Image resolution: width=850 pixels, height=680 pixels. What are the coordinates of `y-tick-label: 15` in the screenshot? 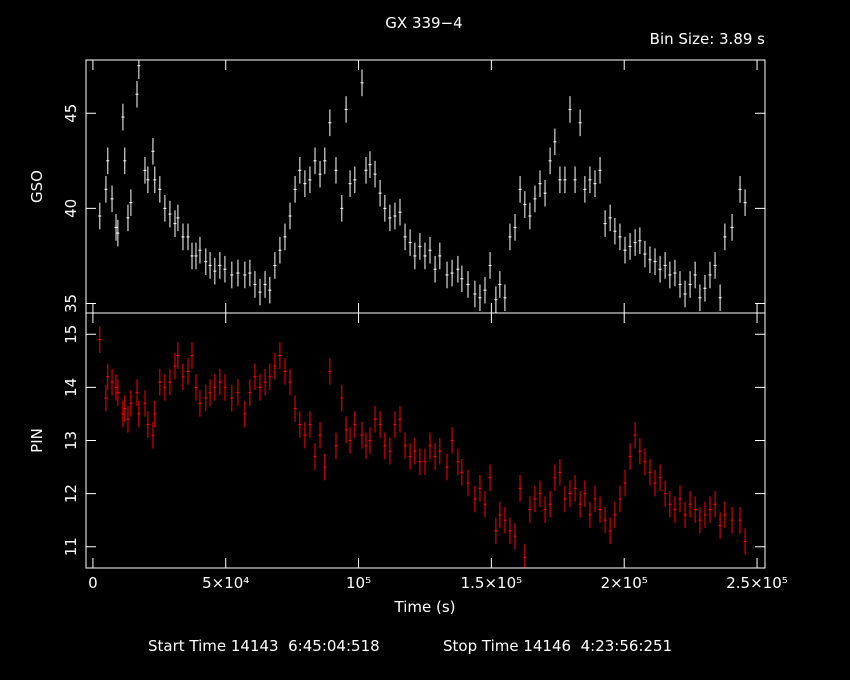 It's located at (71, 334).